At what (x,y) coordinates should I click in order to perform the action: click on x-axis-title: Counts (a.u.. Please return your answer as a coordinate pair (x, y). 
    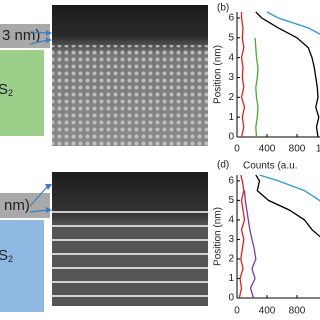
    Looking at the image, I should click on (270, 166).